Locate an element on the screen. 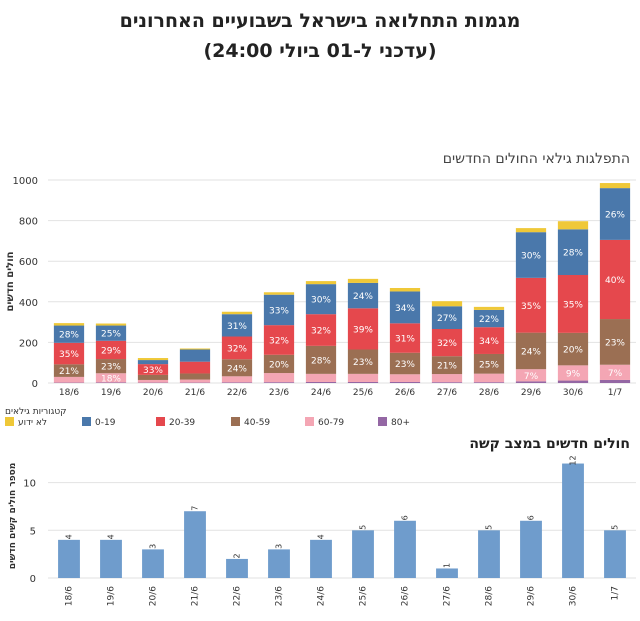  chart-title: התפלגות גילאי החולים החדשים is located at coordinates (536, 159).